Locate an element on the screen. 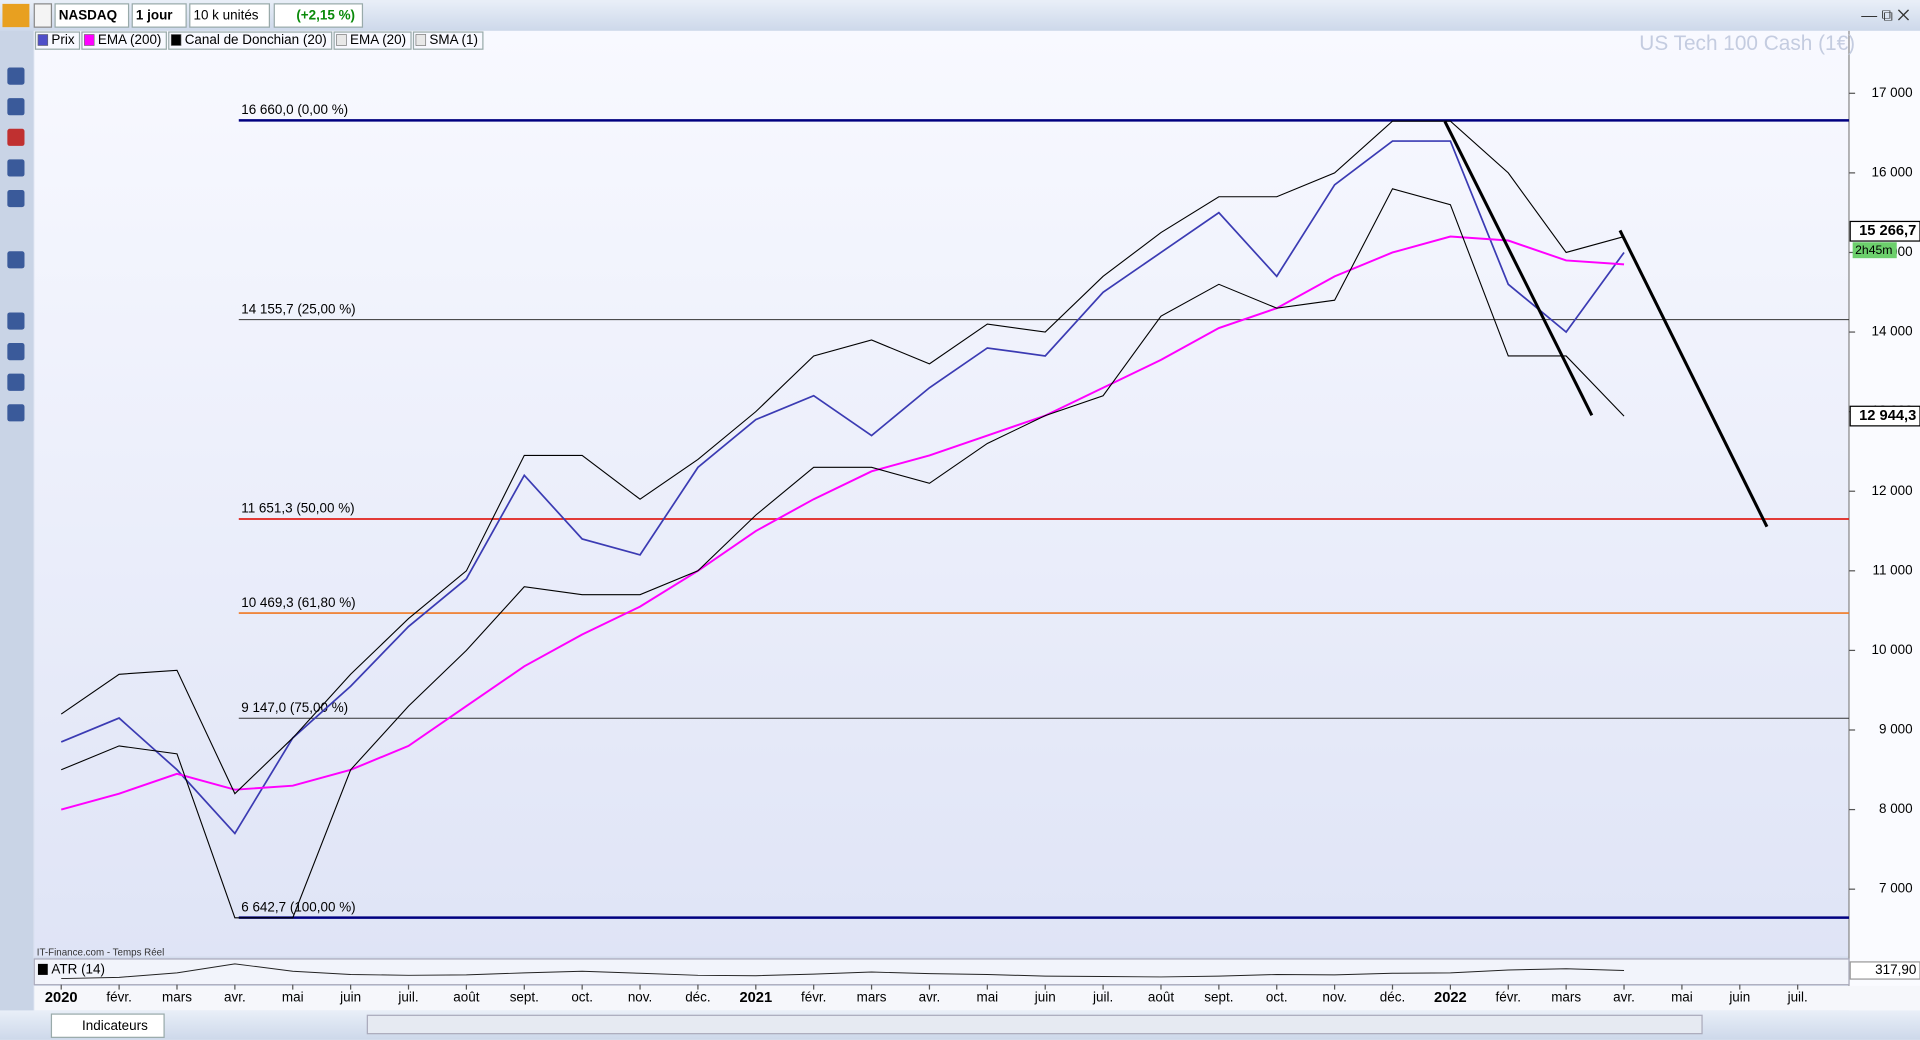  right-axis is located at coordinates (1884, 520).